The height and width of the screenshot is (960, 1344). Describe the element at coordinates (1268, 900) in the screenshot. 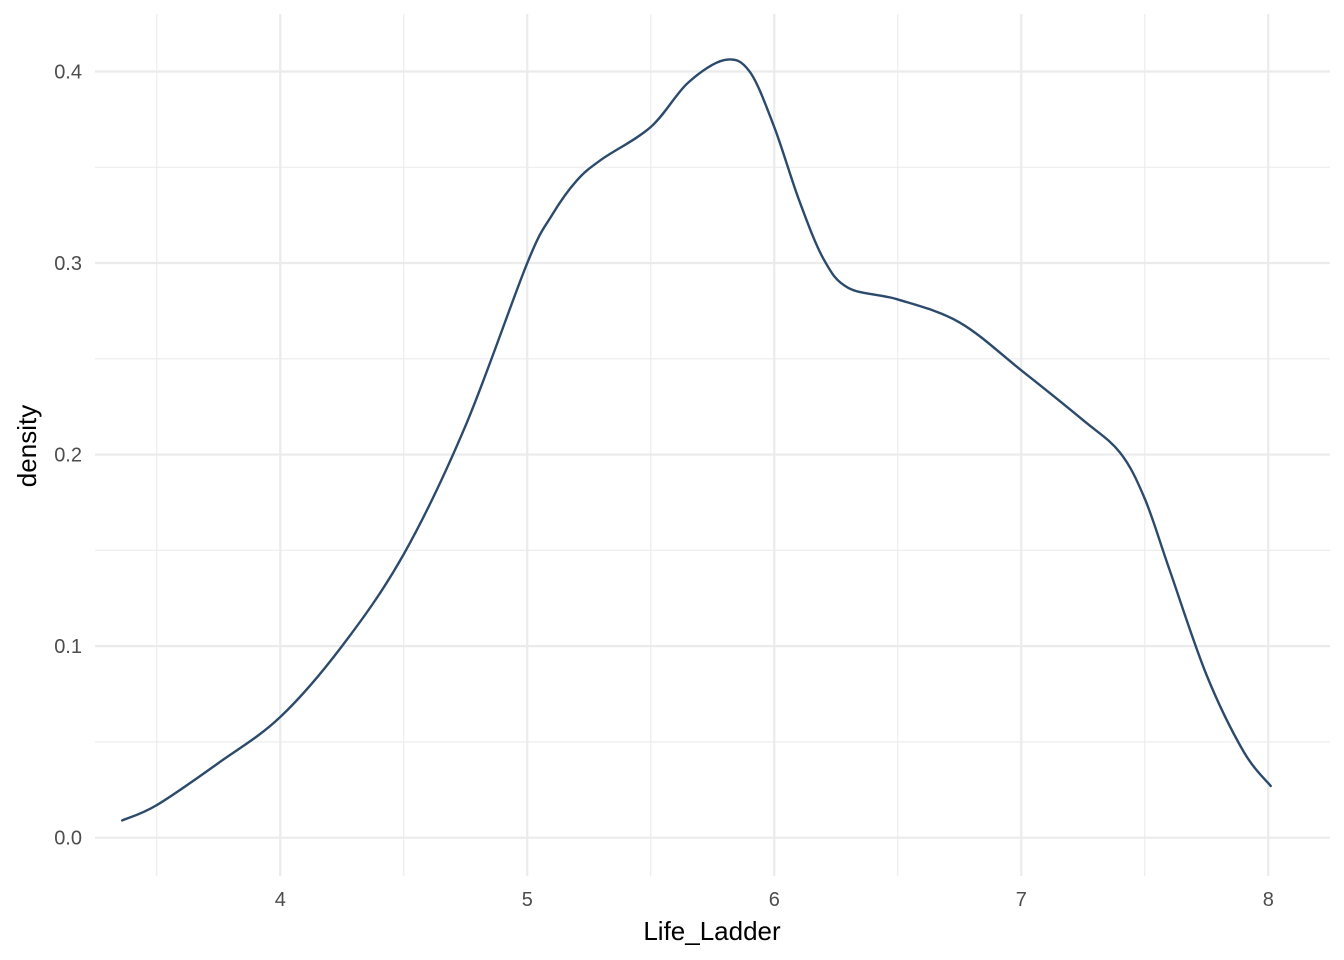

I see `x-tick-label: 8` at that location.